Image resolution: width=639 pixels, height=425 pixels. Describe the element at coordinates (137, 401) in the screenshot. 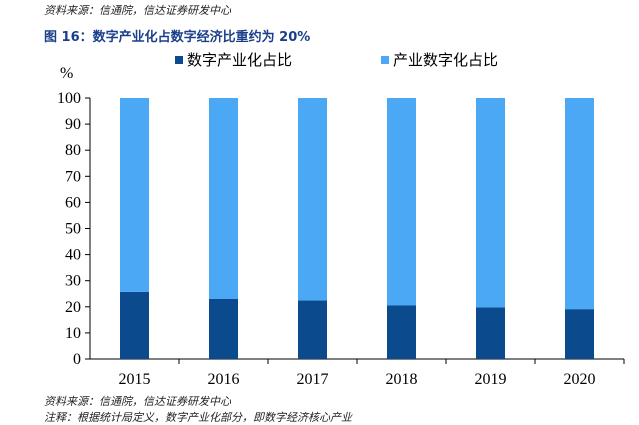

I see `source-note-bottom: 资料来源：信通院，信达证券研发中心` at that location.